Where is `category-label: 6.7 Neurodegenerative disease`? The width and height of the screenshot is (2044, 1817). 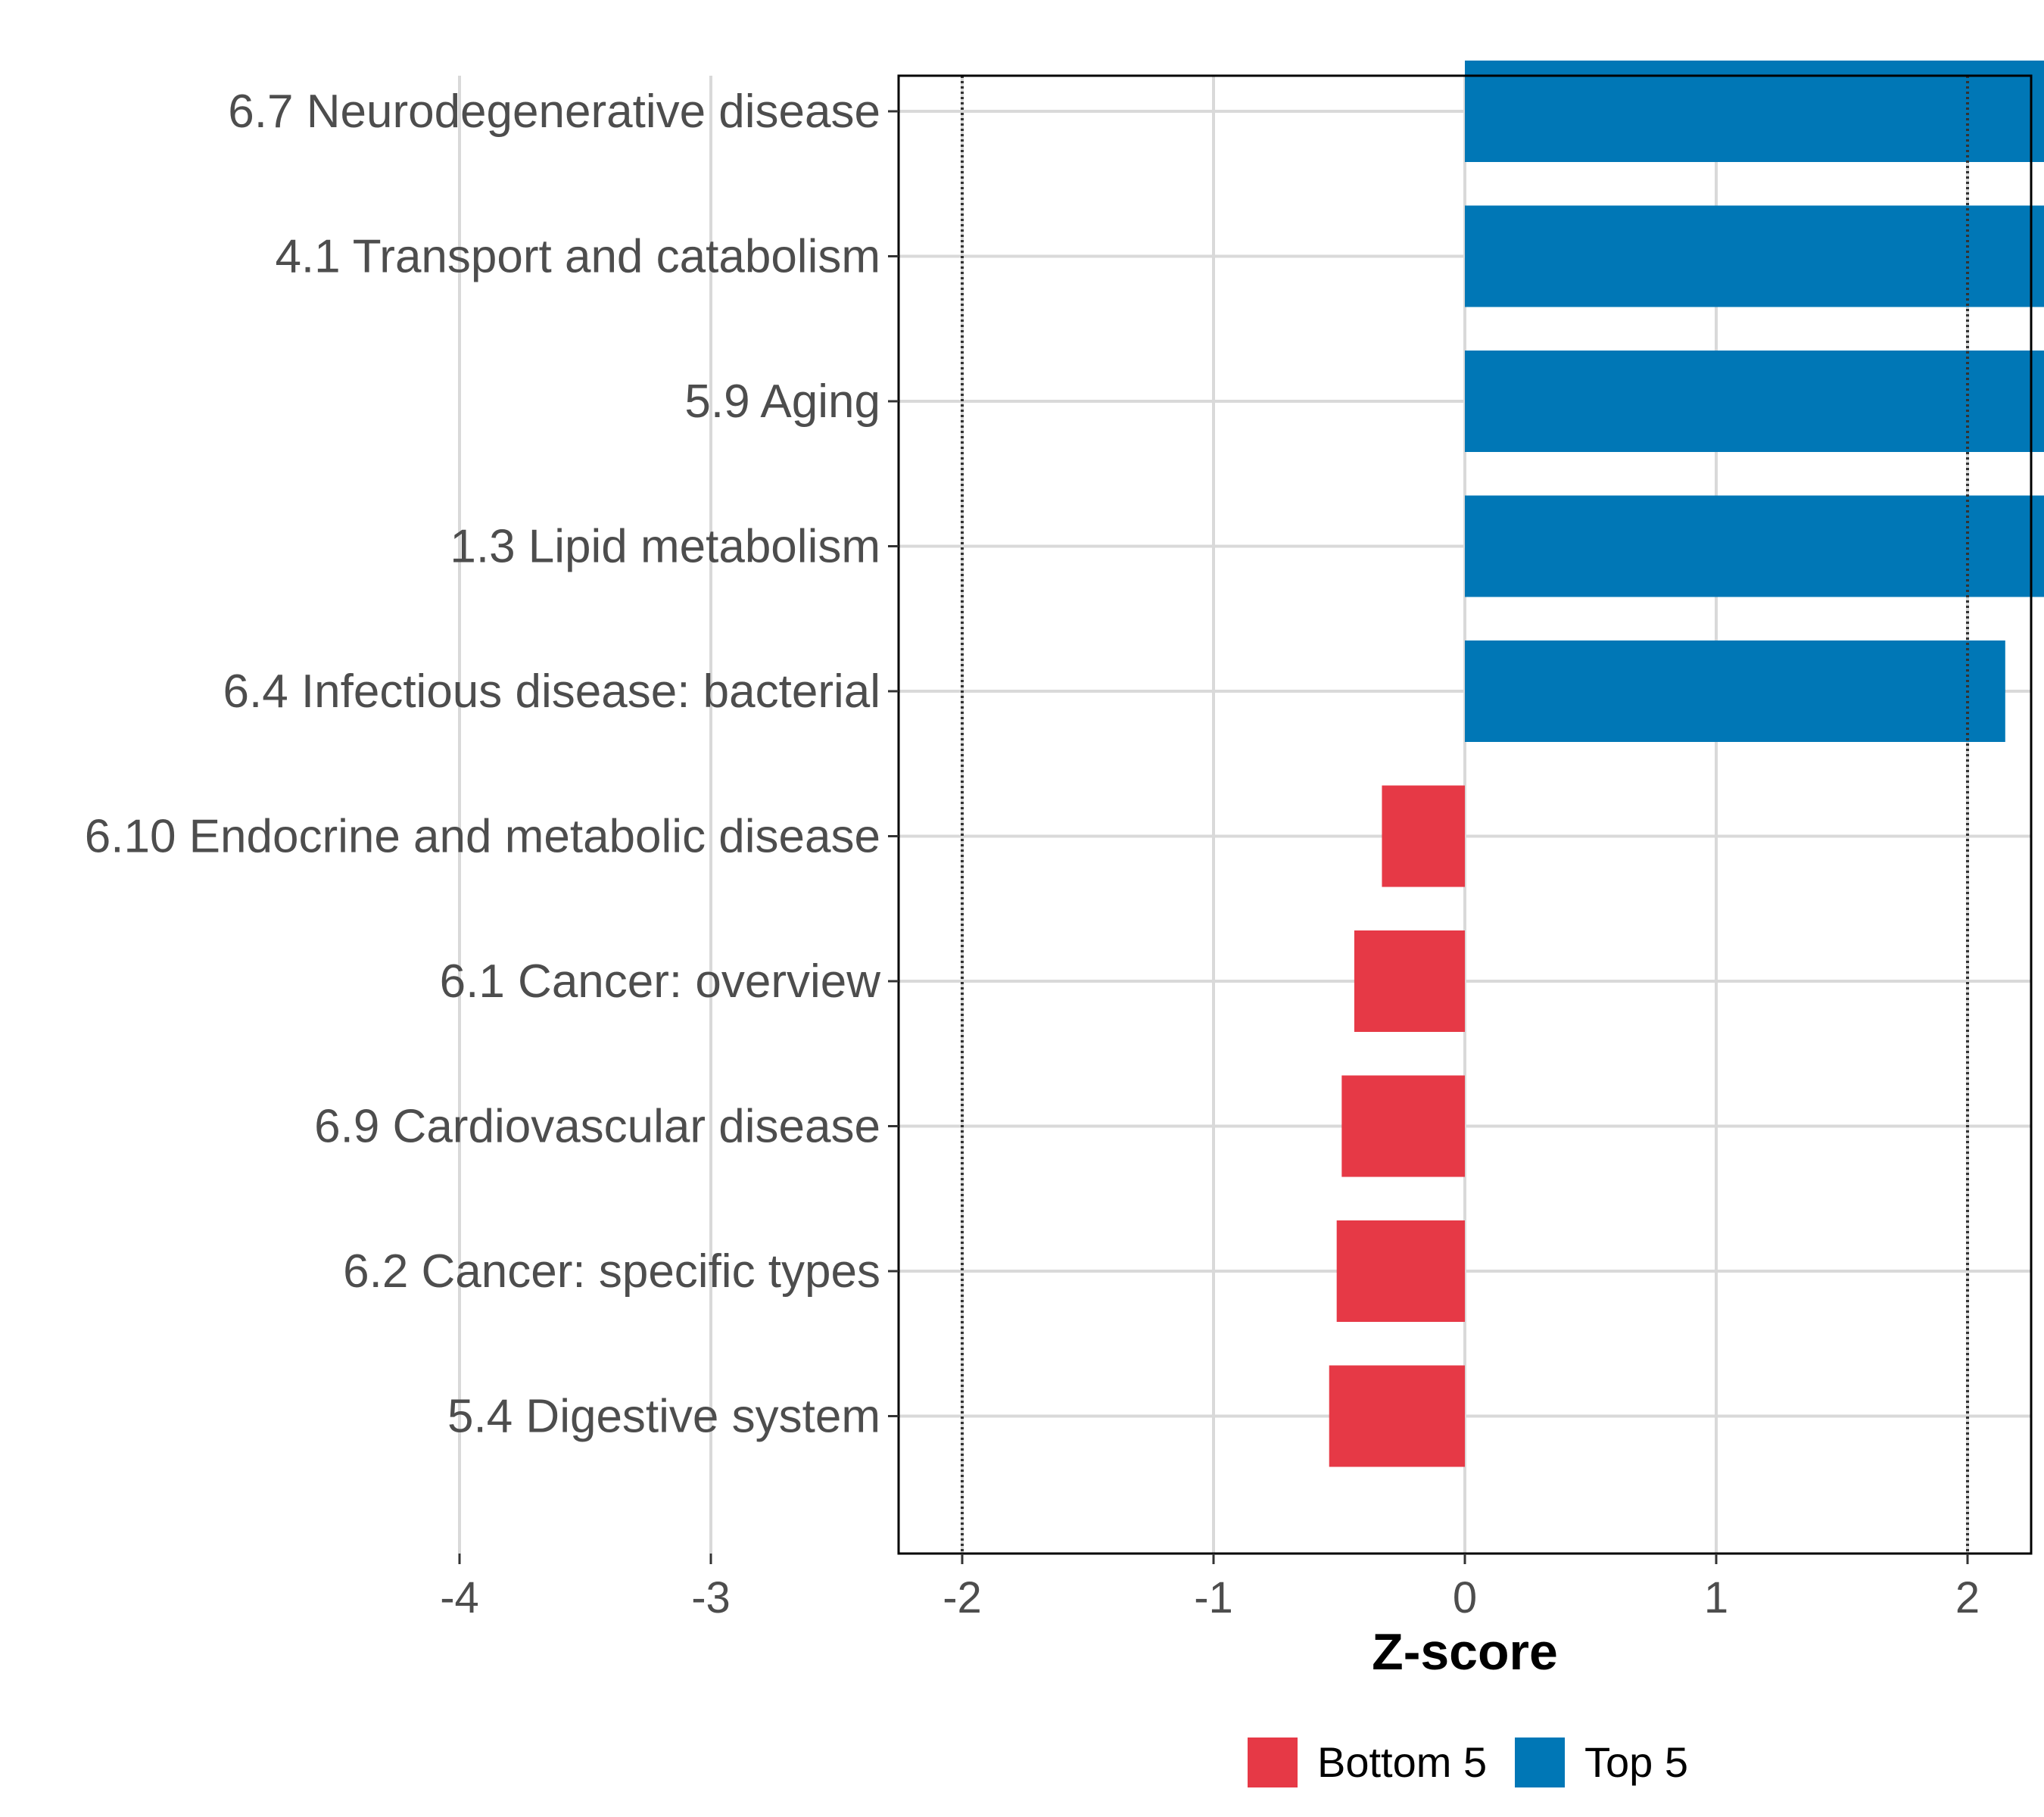 category-label: 6.7 Neurodegenerative disease is located at coordinates (554, 112).